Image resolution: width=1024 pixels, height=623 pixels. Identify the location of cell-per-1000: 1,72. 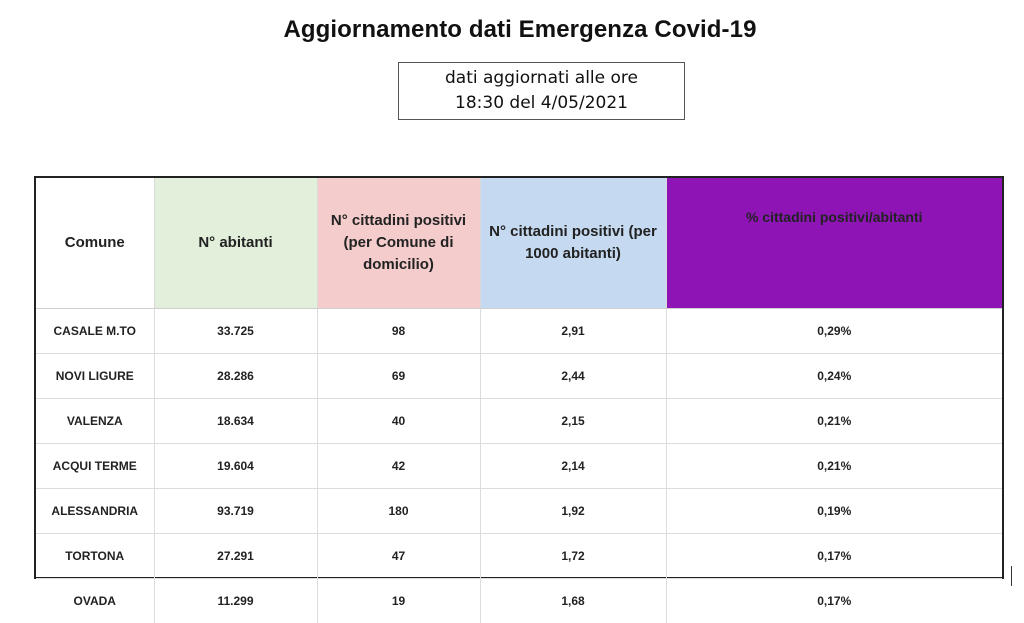
(573, 556).